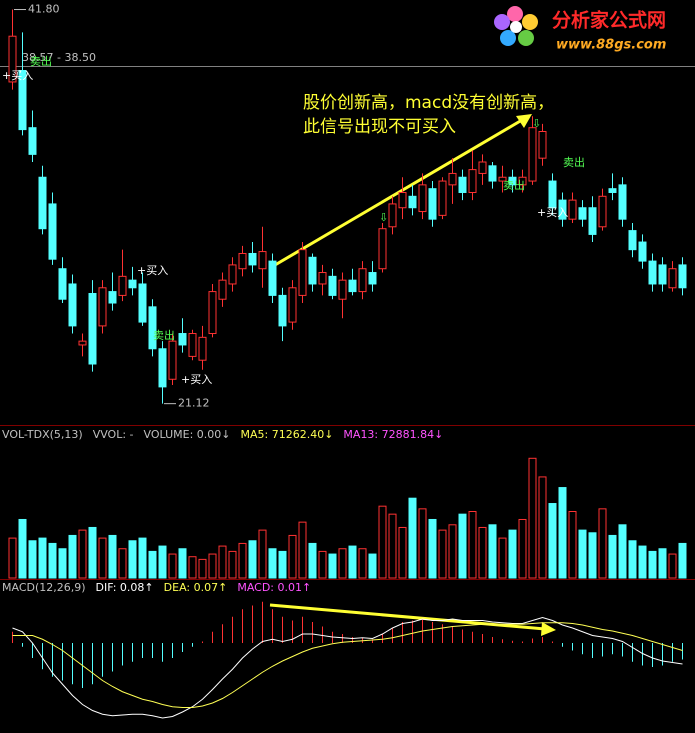 This screenshot has width=695, height=733. Describe the element at coordinates (524, 121) in the screenshot. I see `arrow-head` at that location.